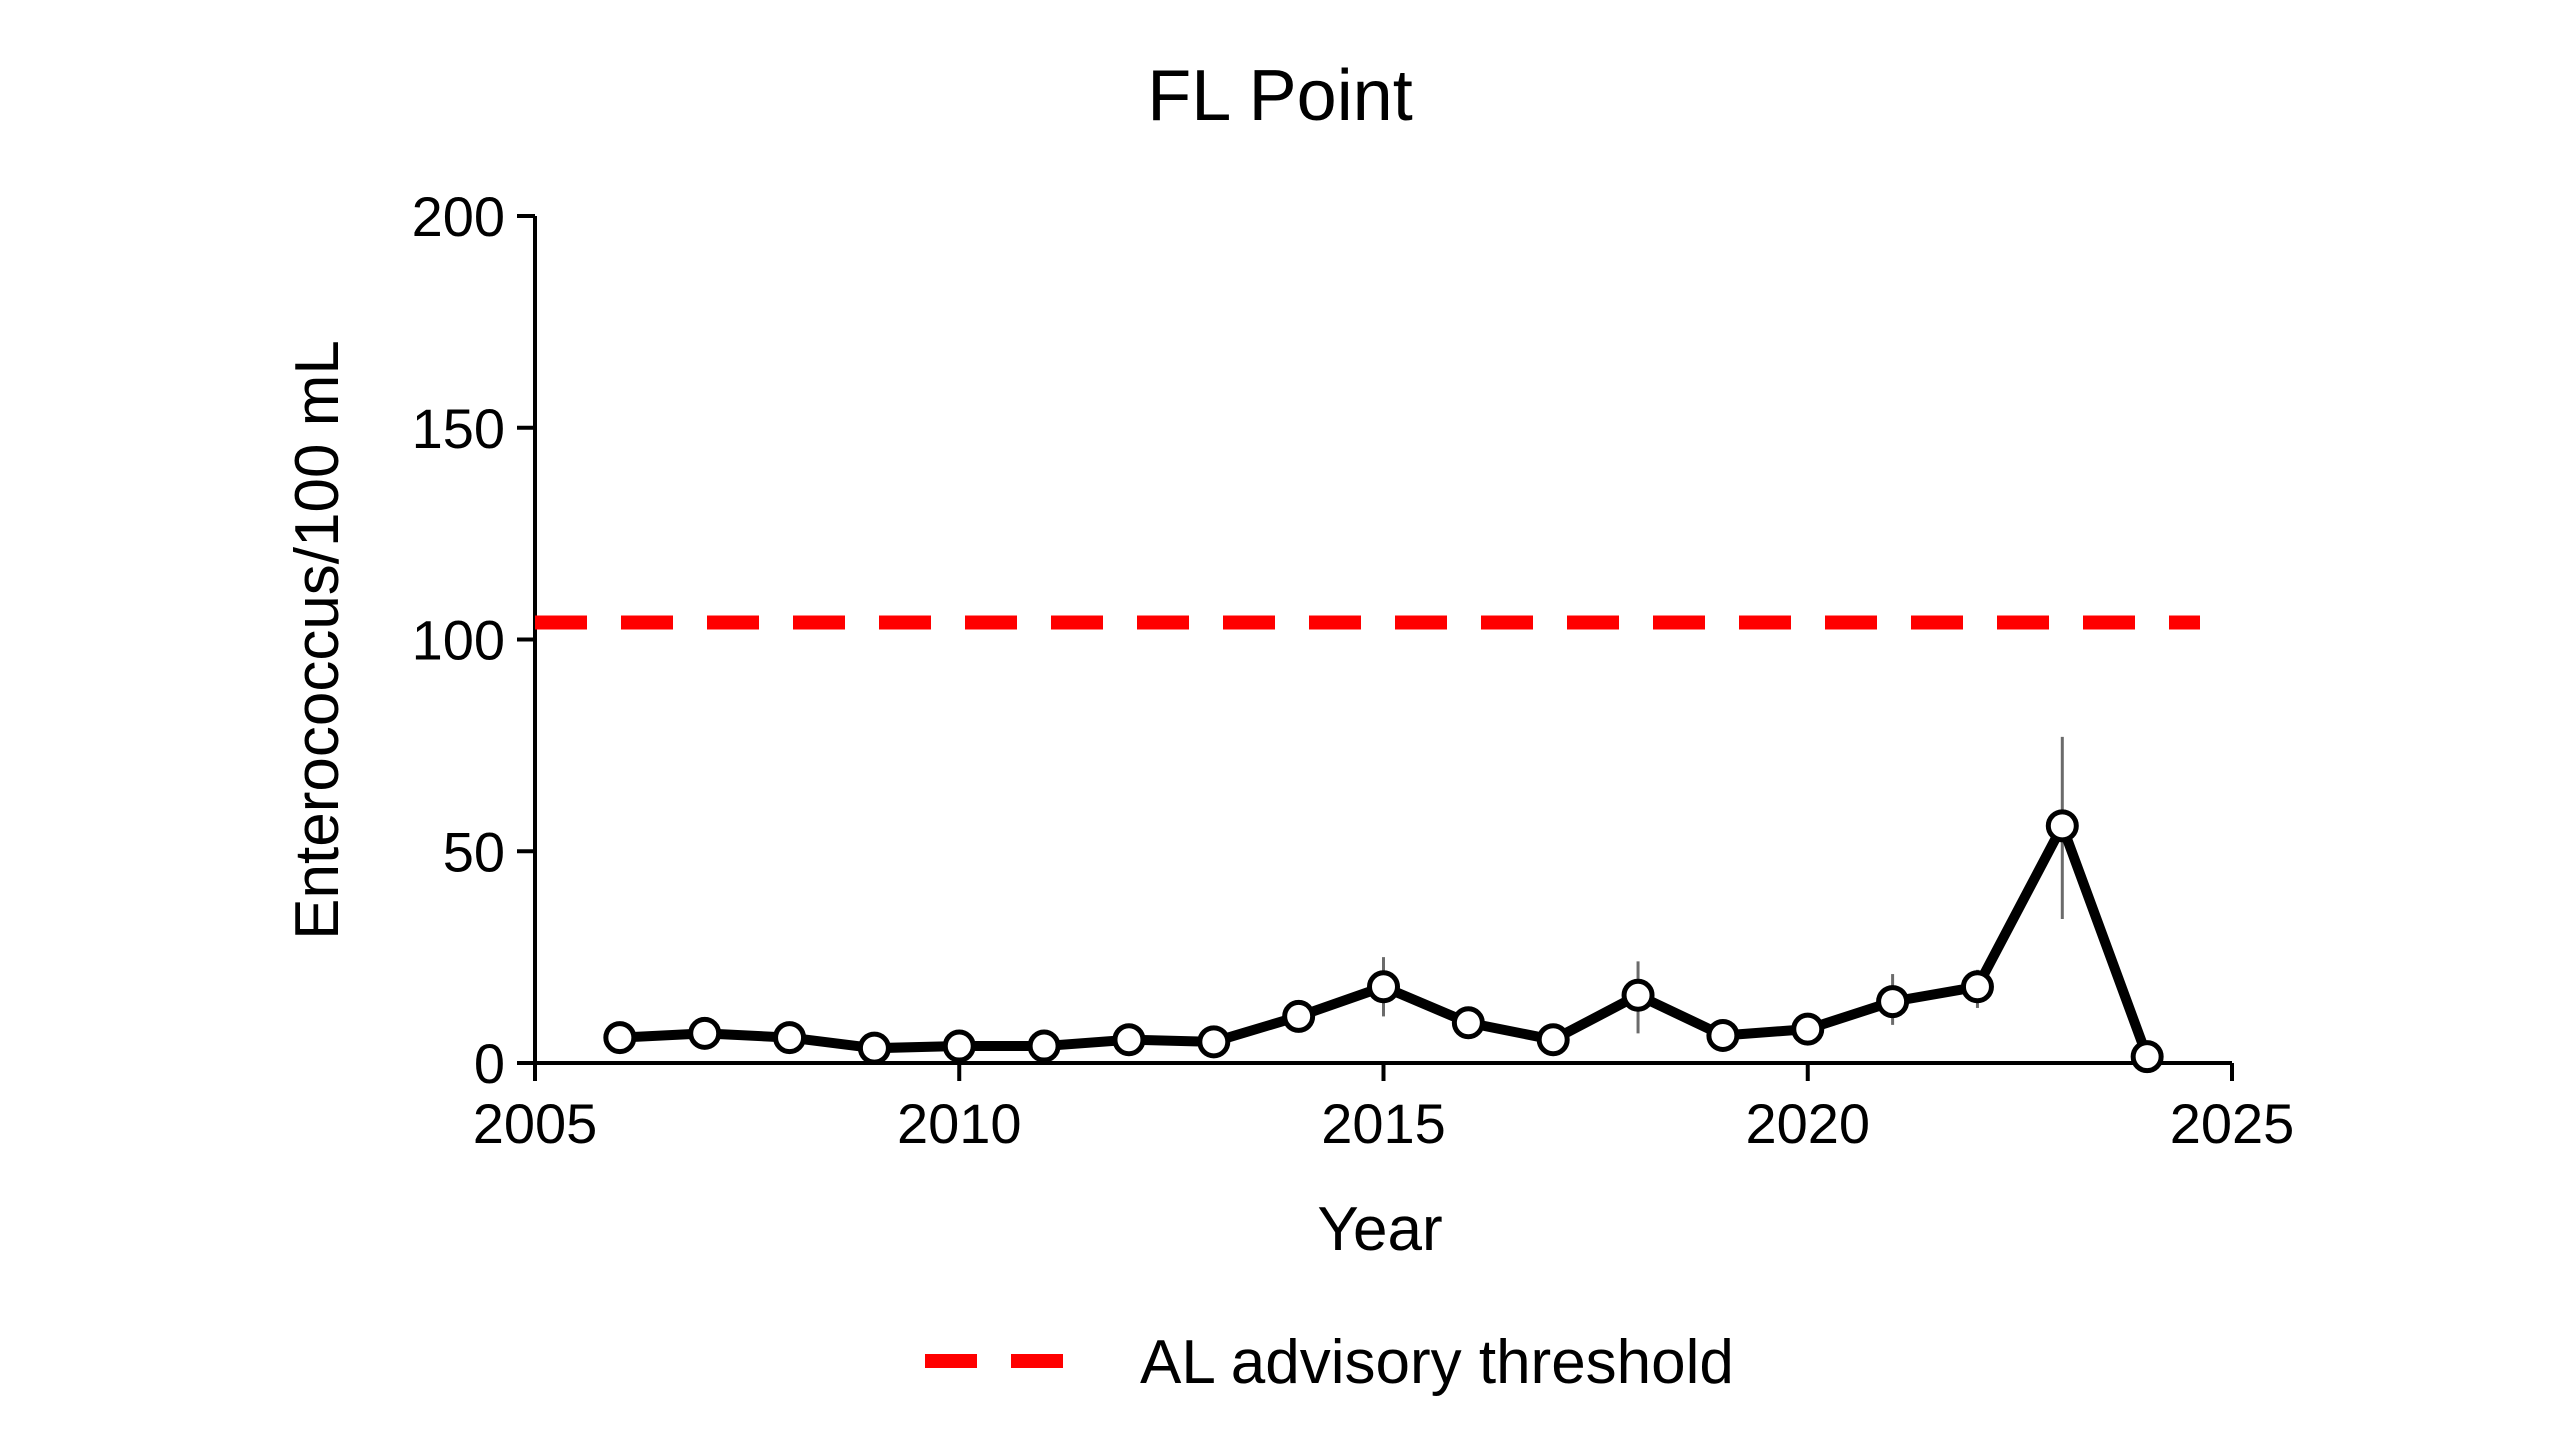 This screenshot has height=1454, width=2560. What do you see at coordinates (1807, 1123) in the screenshot?
I see `x-tick-label: 2020` at bounding box center [1807, 1123].